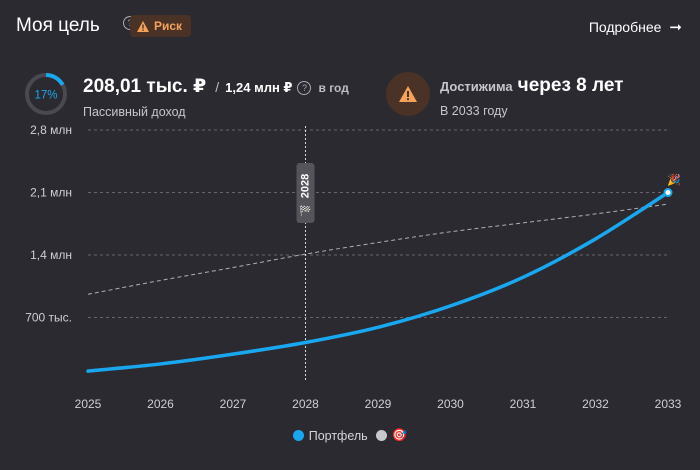 The image size is (700, 470). I want to click on x-tick-label: 2032, so click(595, 404).